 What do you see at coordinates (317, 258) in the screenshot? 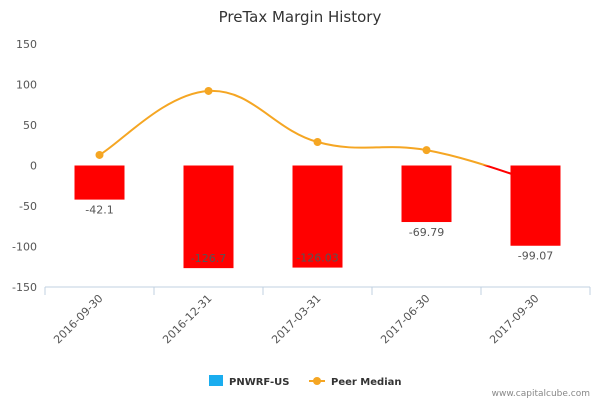
I see `bar-value-label: -126.03` at bounding box center [317, 258].